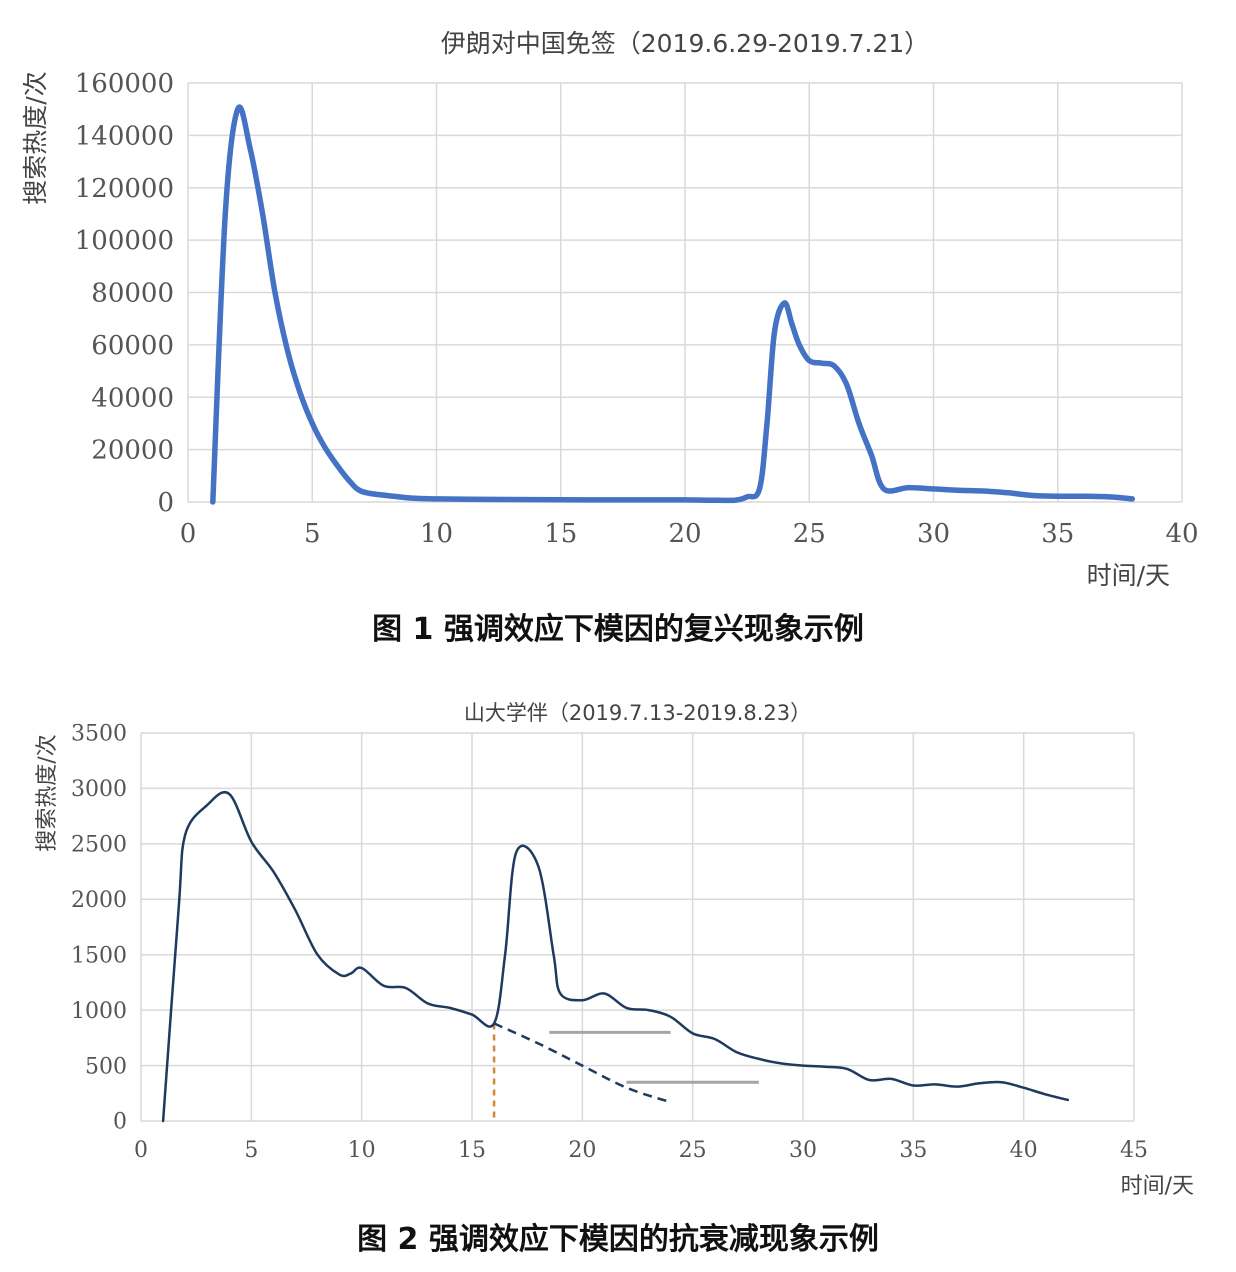 The width and height of the screenshot is (1236, 1272). What do you see at coordinates (251, 1150) in the screenshot?
I see `chart-2-x-tick-label: 5` at bounding box center [251, 1150].